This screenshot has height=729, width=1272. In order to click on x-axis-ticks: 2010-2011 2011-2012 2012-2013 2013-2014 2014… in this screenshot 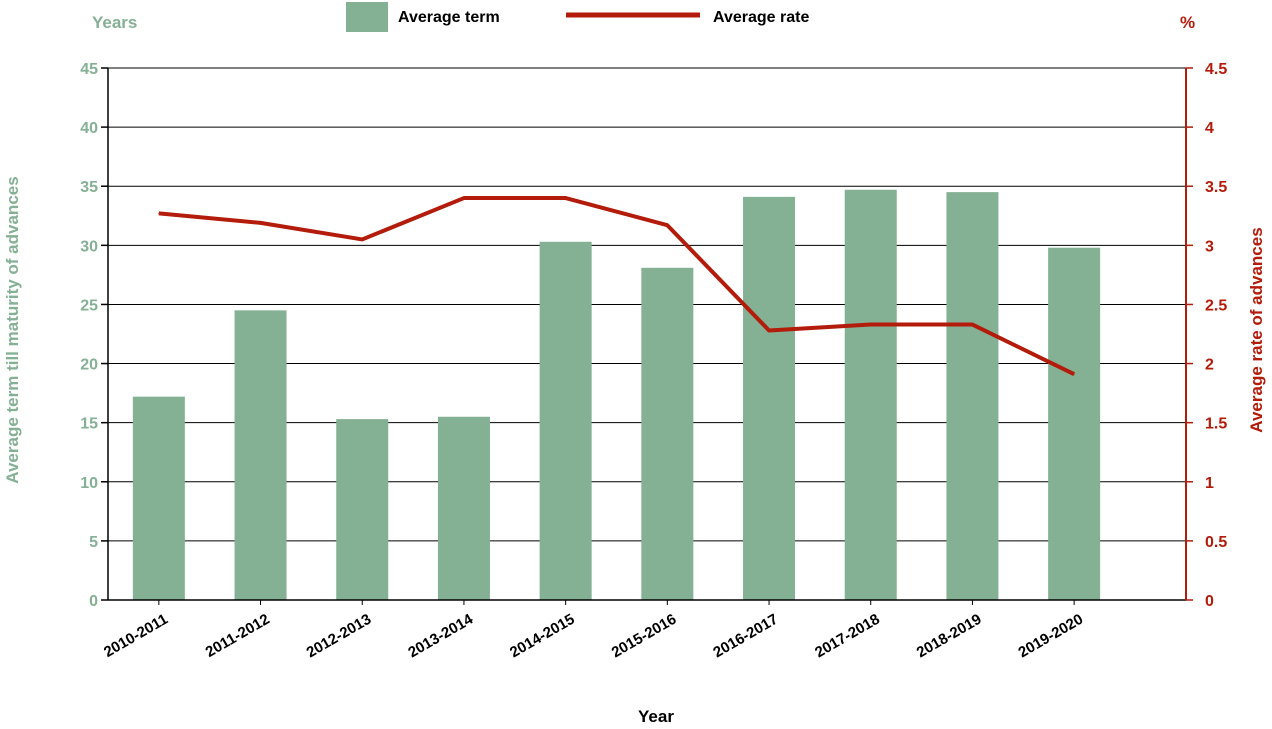, I will do `click(593, 630)`.